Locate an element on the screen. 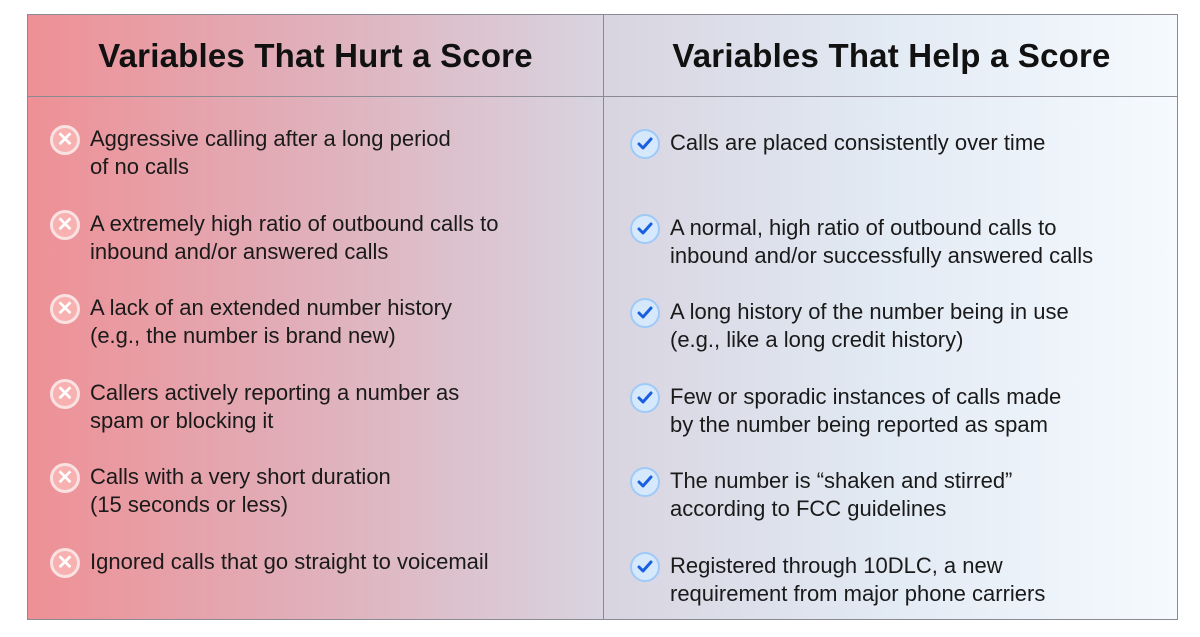  item-text-line: requirement from major phone carriers is located at coordinates (858, 593).